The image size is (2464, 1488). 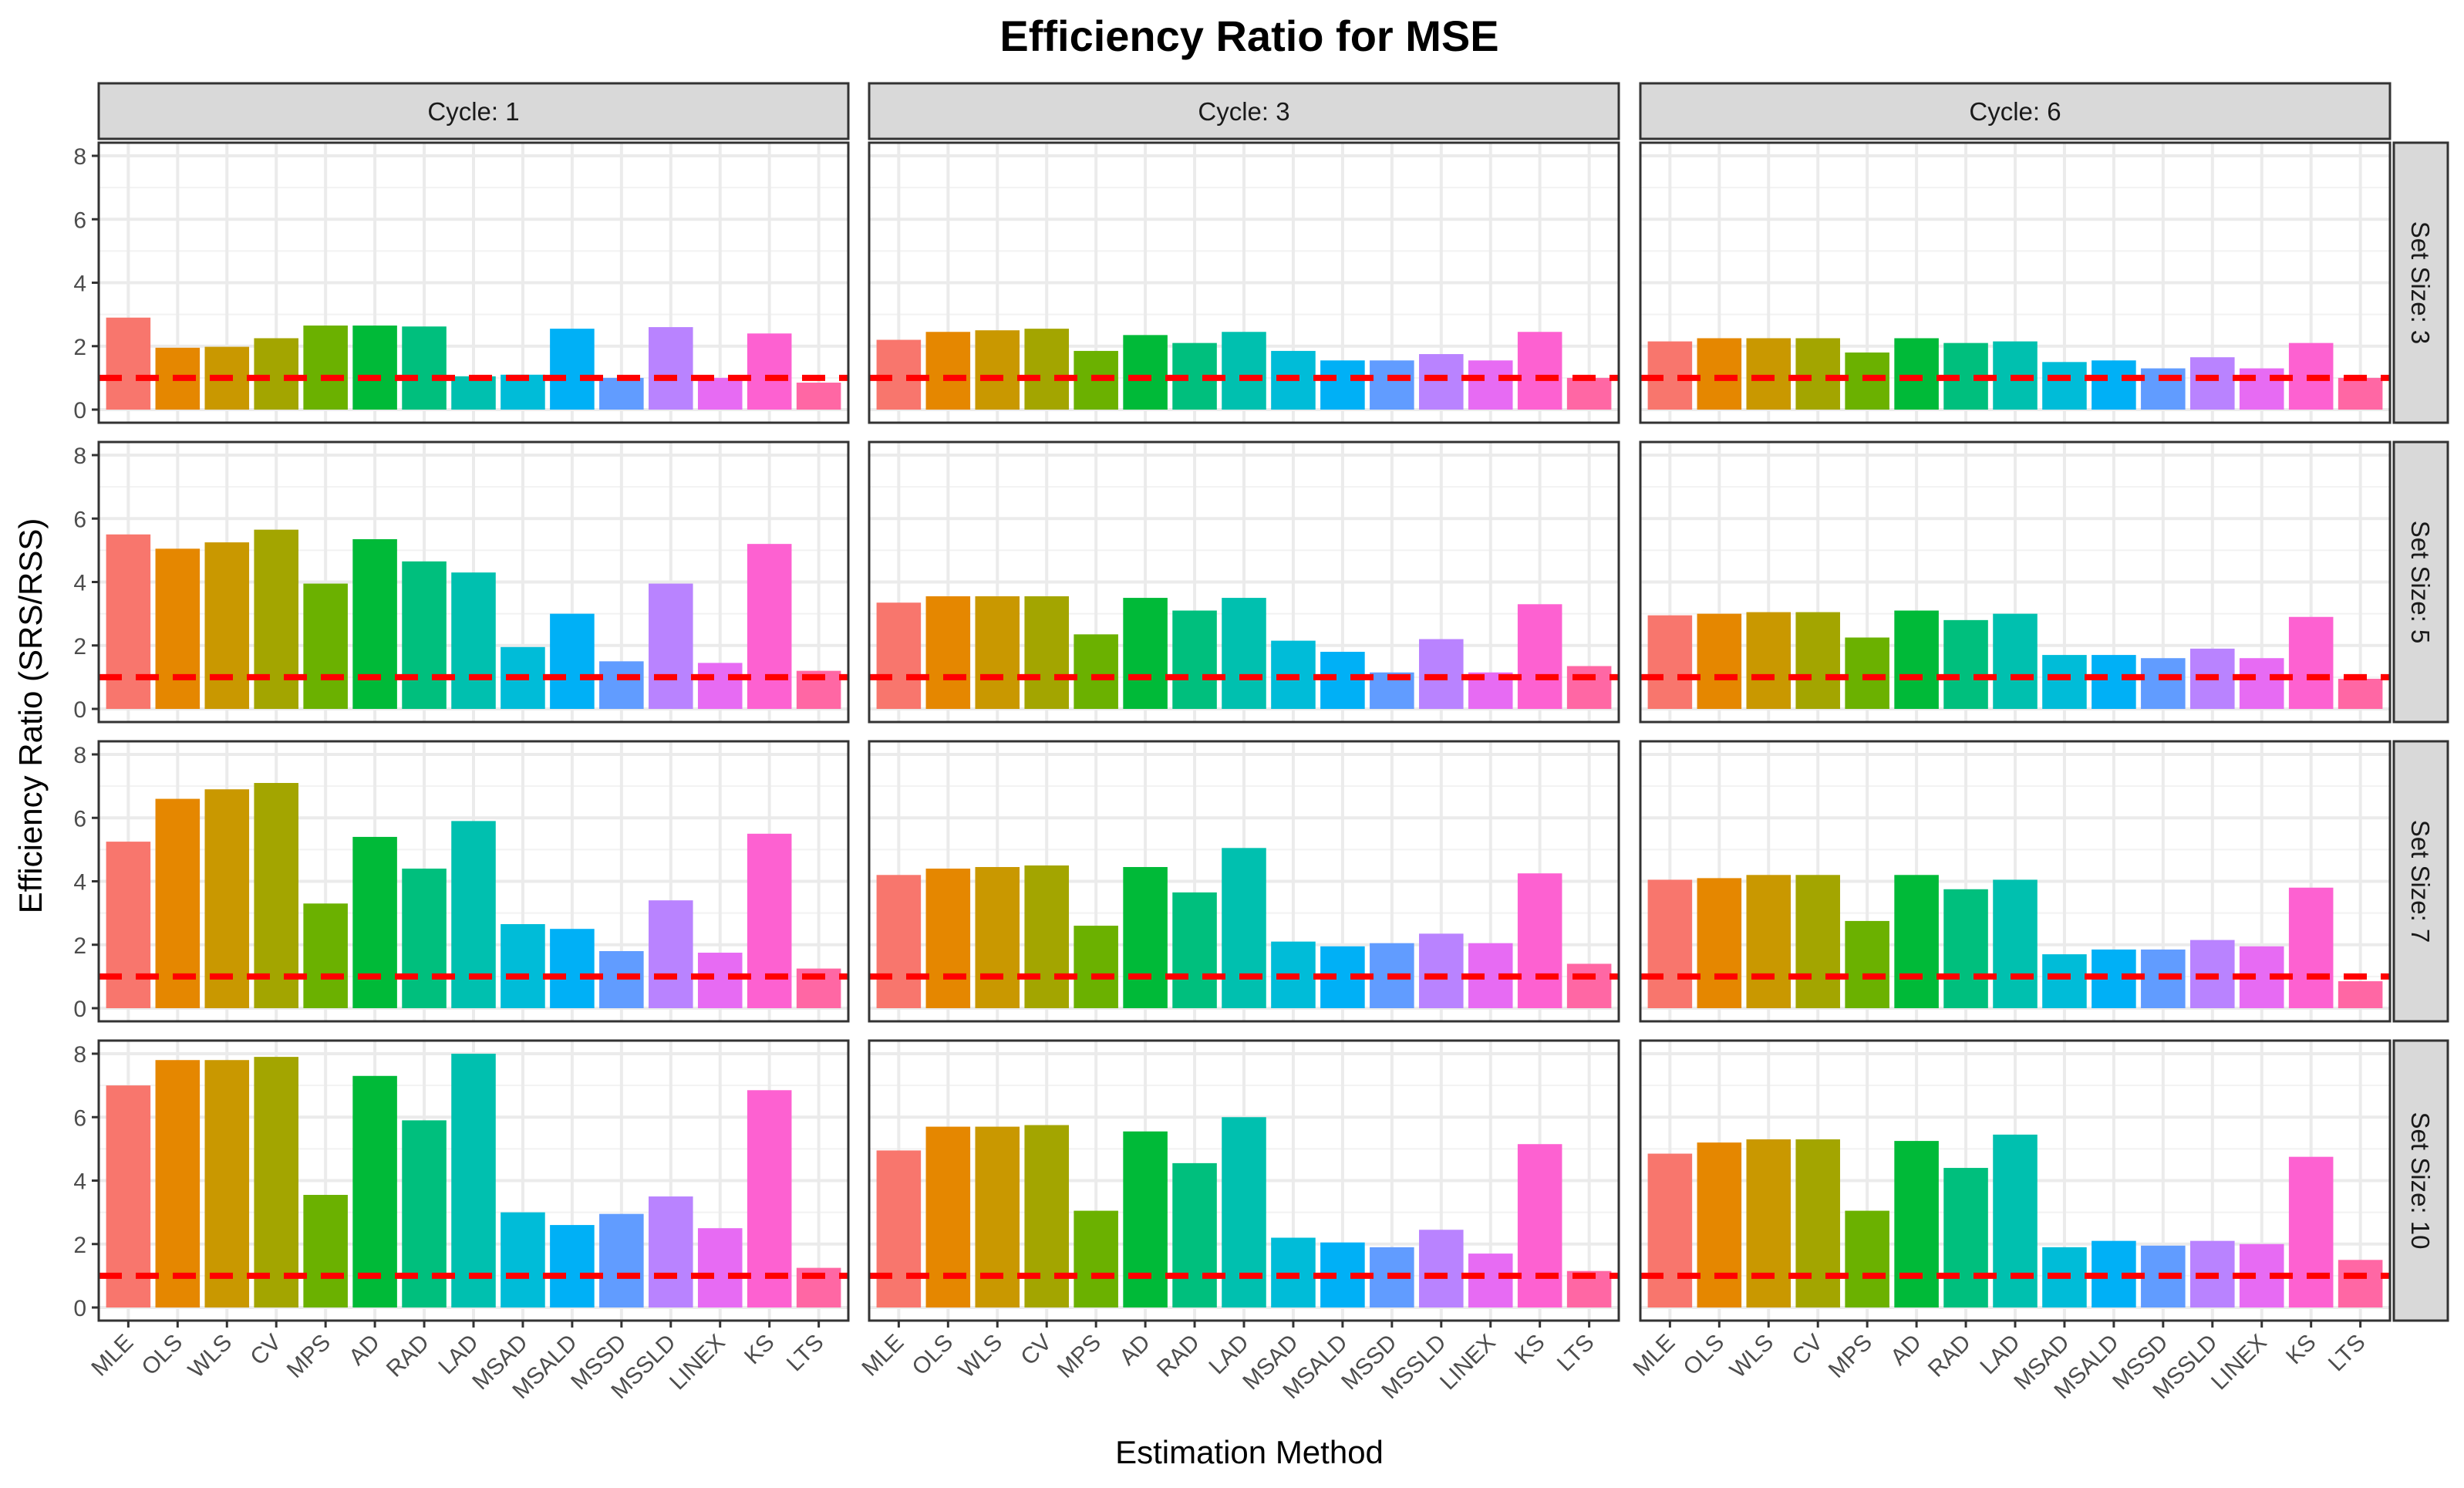 I want to click on strip-label-cycle-1: Cycle: 1, so click(x=473, y=111).